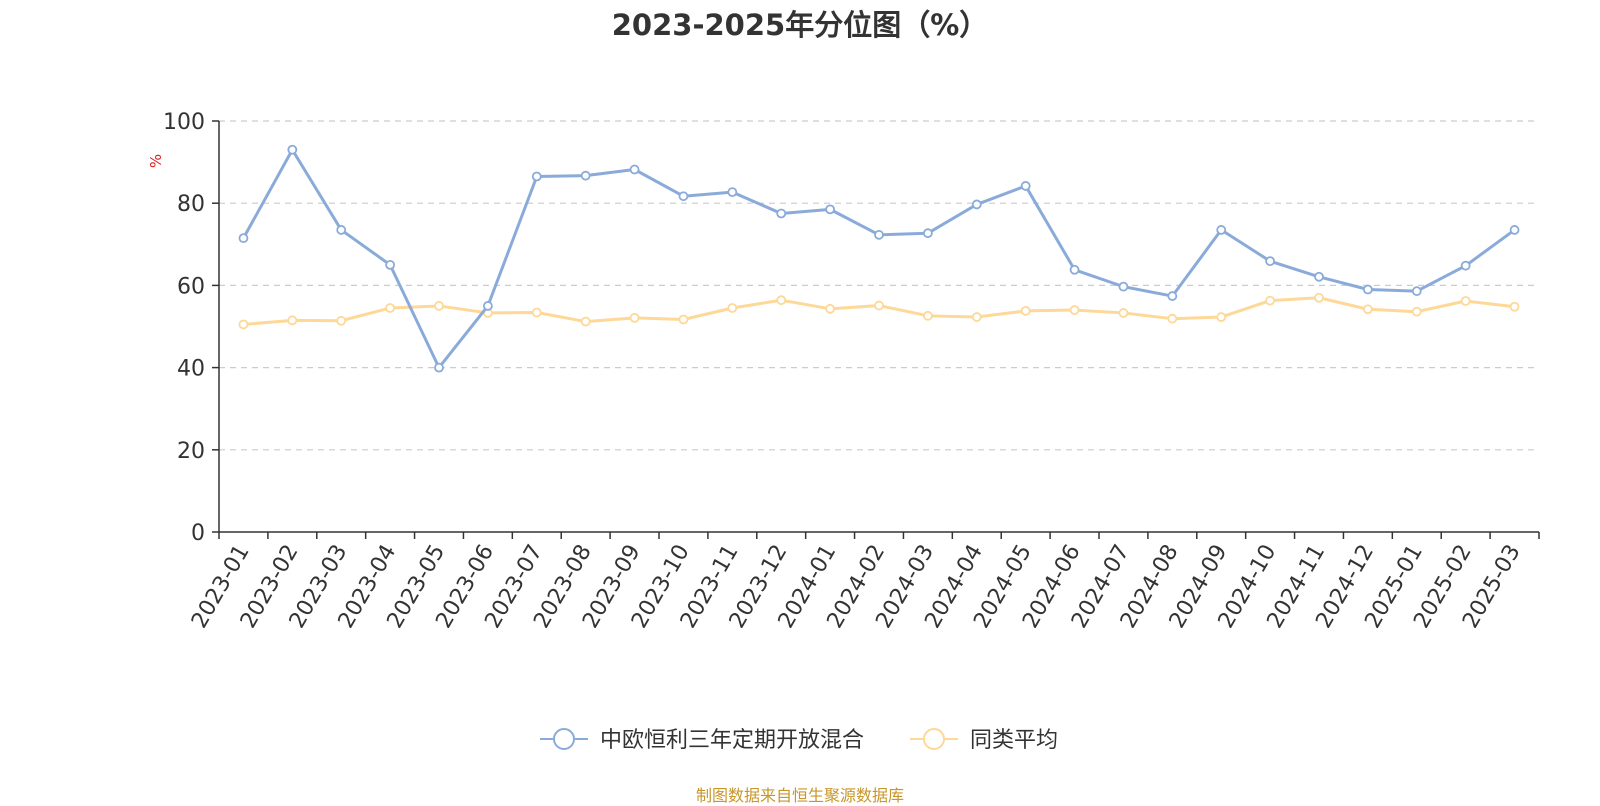 Image resolution: width=1600 pixels, height=806 pixels. Describe the element at coordinates (198, 533) in the screenshot. I see `y-tick-label: 0` at that location.